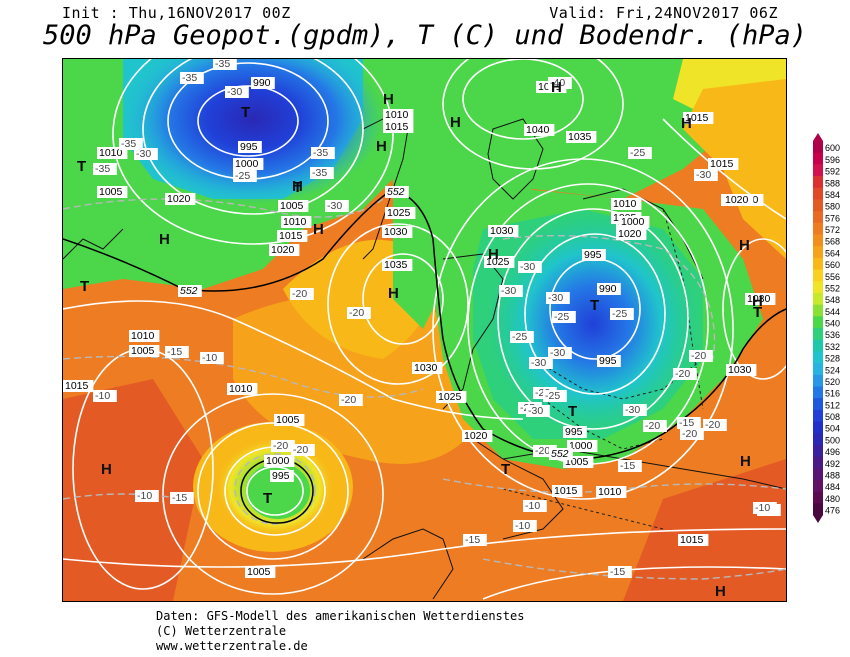  Describe the element at coordinates (189, 291) in the screenshot. I see `isohypse-label: 552` at that location.